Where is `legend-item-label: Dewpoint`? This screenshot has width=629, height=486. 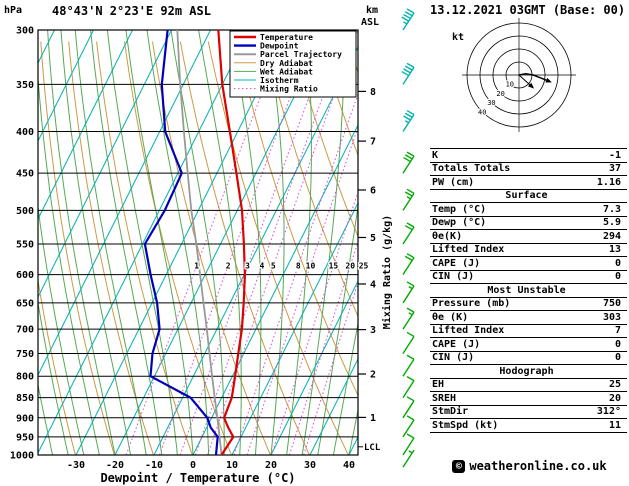 legend-item-label: Dewpoint is located at coordinates (279, 46).